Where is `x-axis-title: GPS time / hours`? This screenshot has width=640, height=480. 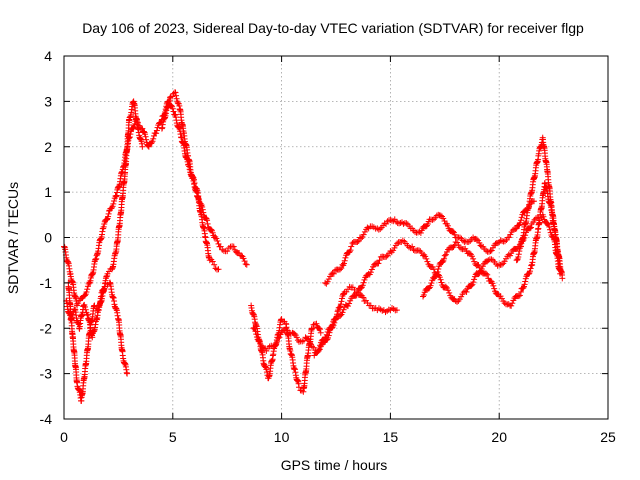
x-axis-title: GPS time / hours is located at coordinates (334, 465).